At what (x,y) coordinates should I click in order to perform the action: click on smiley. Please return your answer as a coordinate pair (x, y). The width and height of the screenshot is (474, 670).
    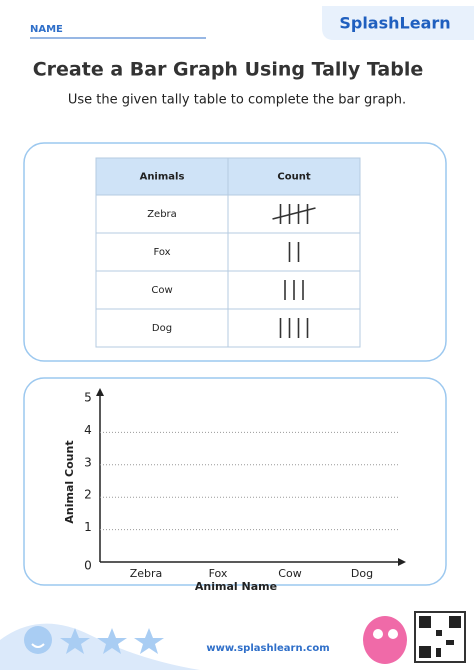
    Looking at the image, I should click on (38, 640).